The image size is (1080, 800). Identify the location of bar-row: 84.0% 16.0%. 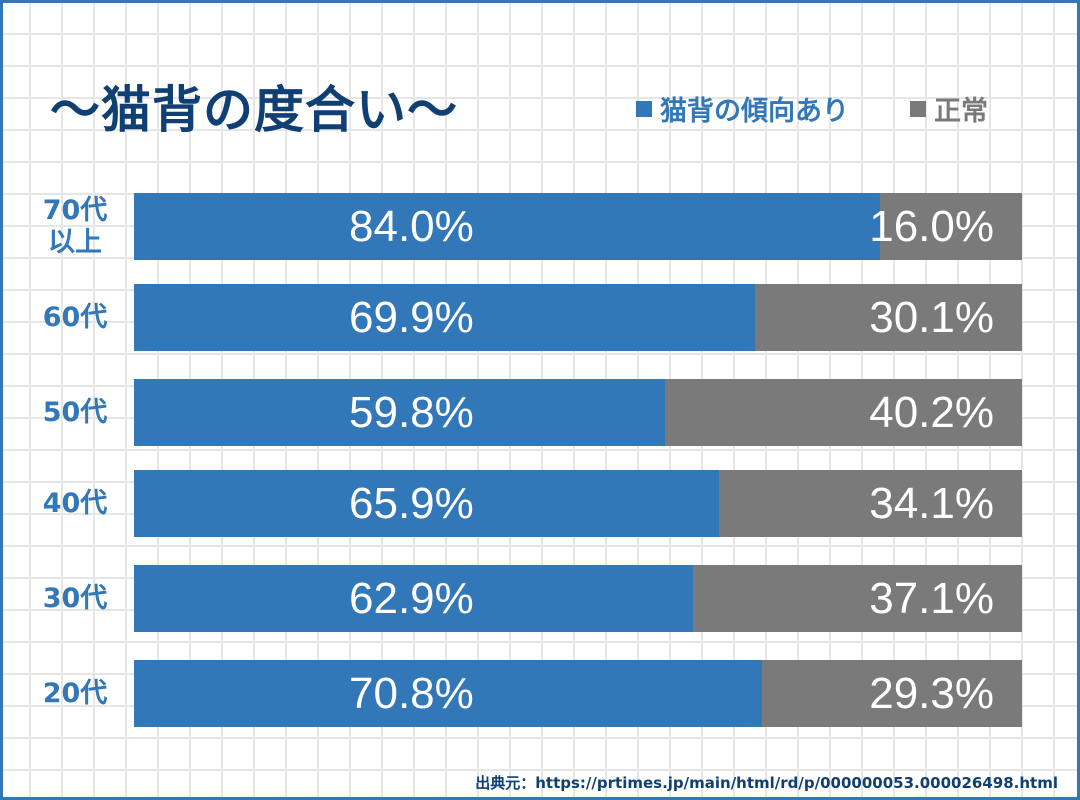
(578, 226).